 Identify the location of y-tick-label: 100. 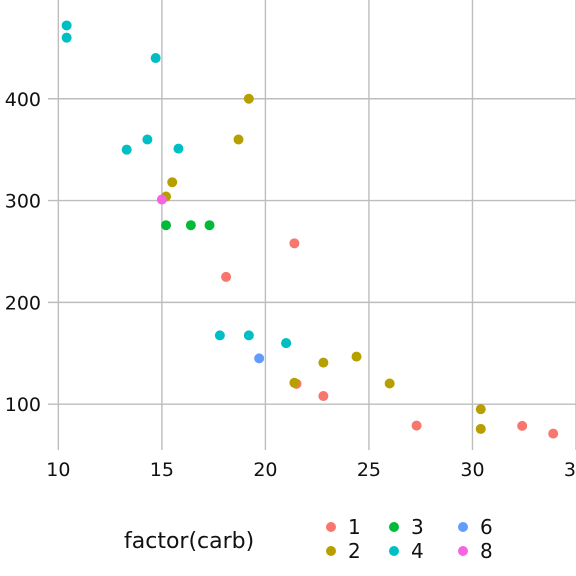
(23, 405).